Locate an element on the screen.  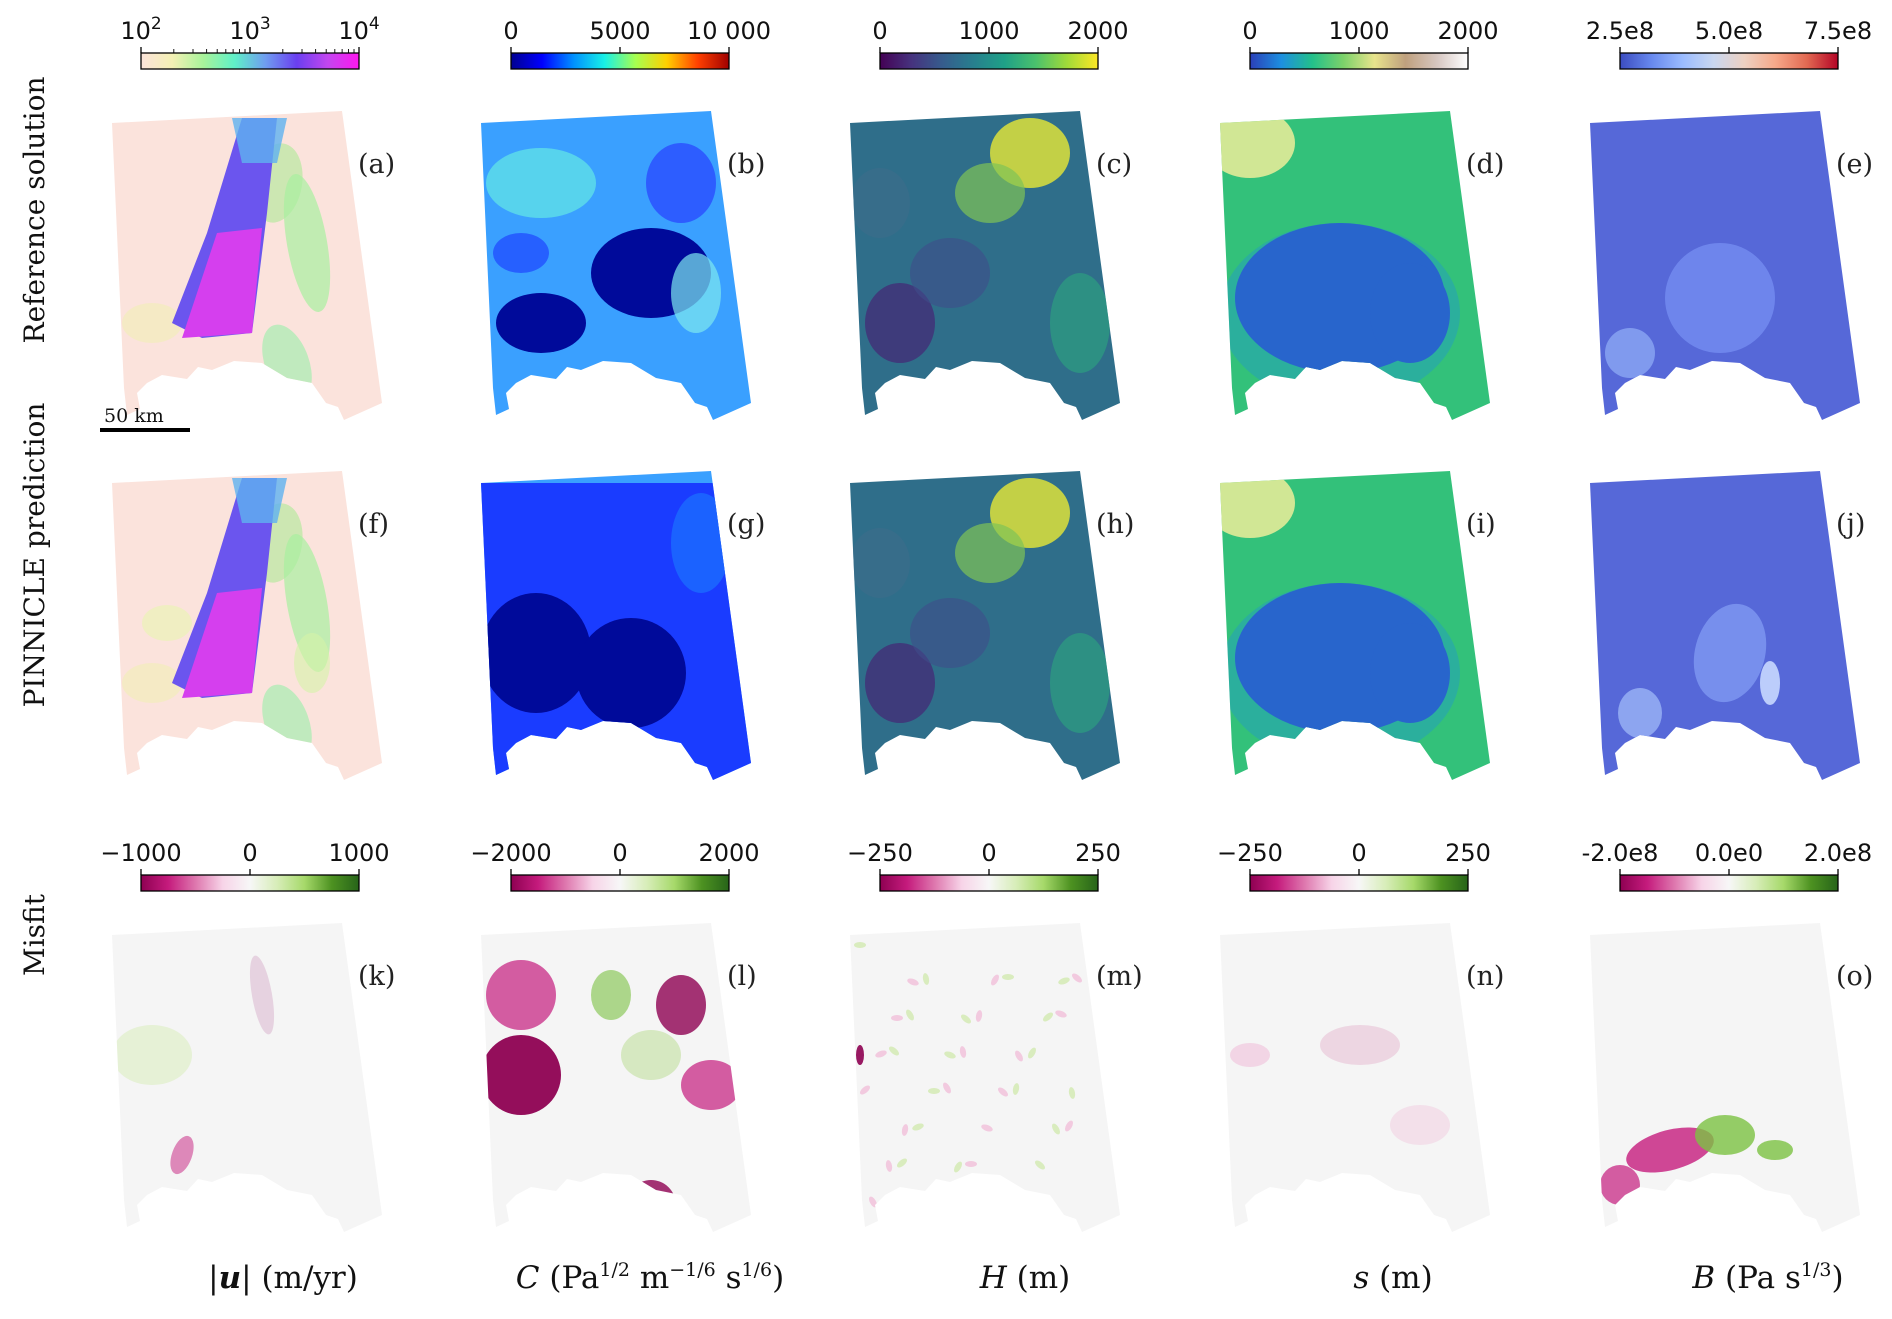
colorbar-tick-label: 1000 is located at coordinates (358, 853).